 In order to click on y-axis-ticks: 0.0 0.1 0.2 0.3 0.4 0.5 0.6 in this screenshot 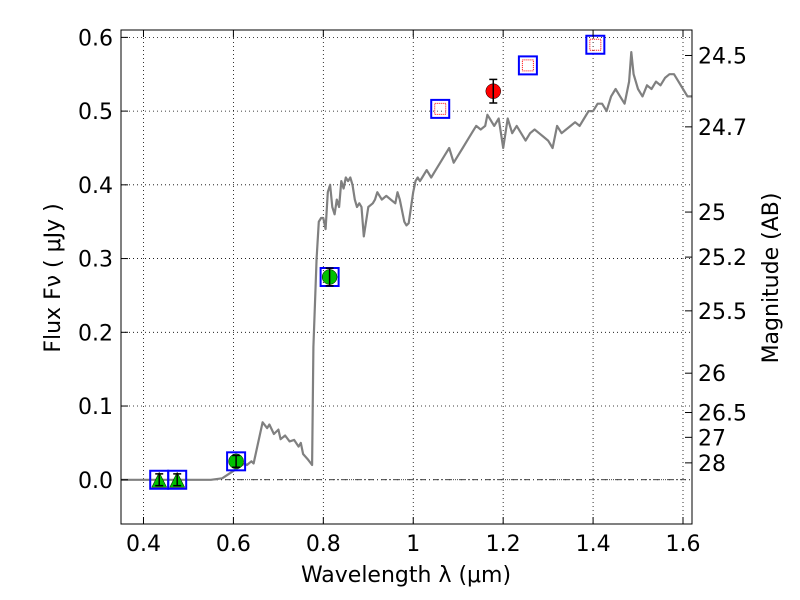, I will do `click(103, 260)`.